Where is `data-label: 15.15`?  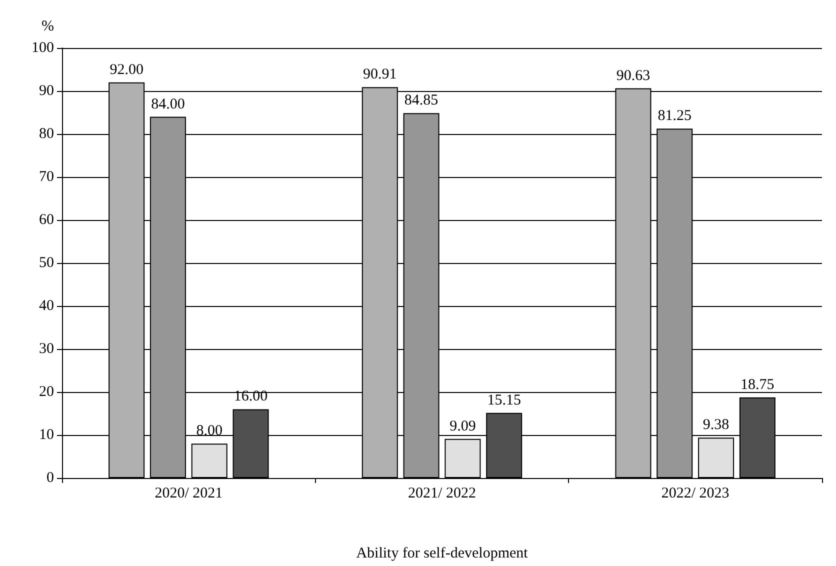
data-label: 15.15 is located at coordinates (504, 400).